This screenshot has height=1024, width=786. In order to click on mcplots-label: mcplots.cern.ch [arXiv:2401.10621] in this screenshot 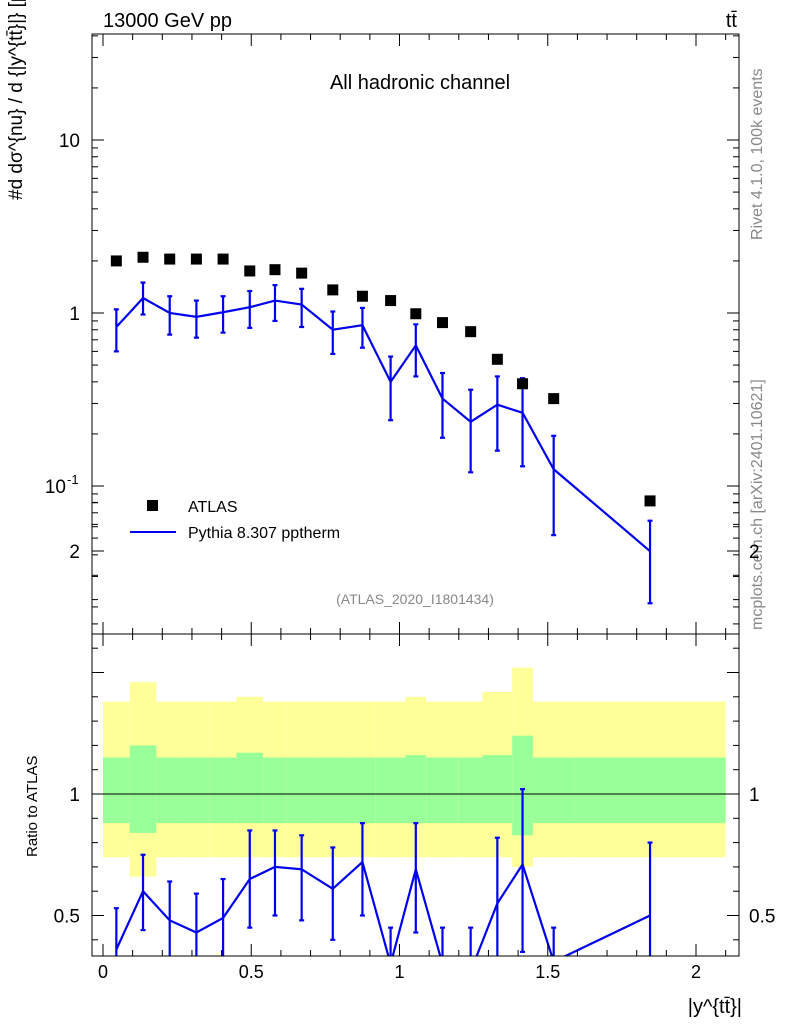, I will do `click(757, 504)`.